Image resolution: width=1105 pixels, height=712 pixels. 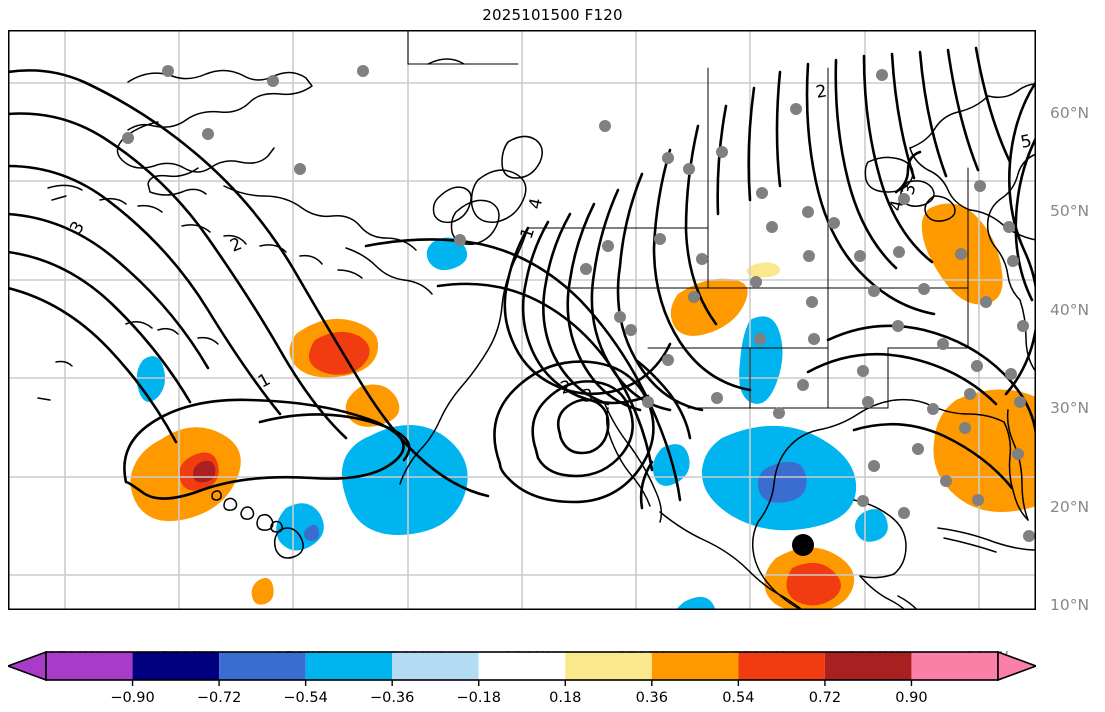 What do you see at coordinates (392, 698) in the screenshot?
I see `colorbar-tick-label: −0.36` at bounding box center [392, 698].